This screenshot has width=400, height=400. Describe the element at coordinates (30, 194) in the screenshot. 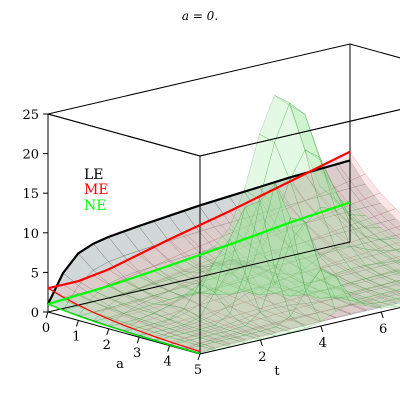

I see `z-tick-label: 15` at that location.